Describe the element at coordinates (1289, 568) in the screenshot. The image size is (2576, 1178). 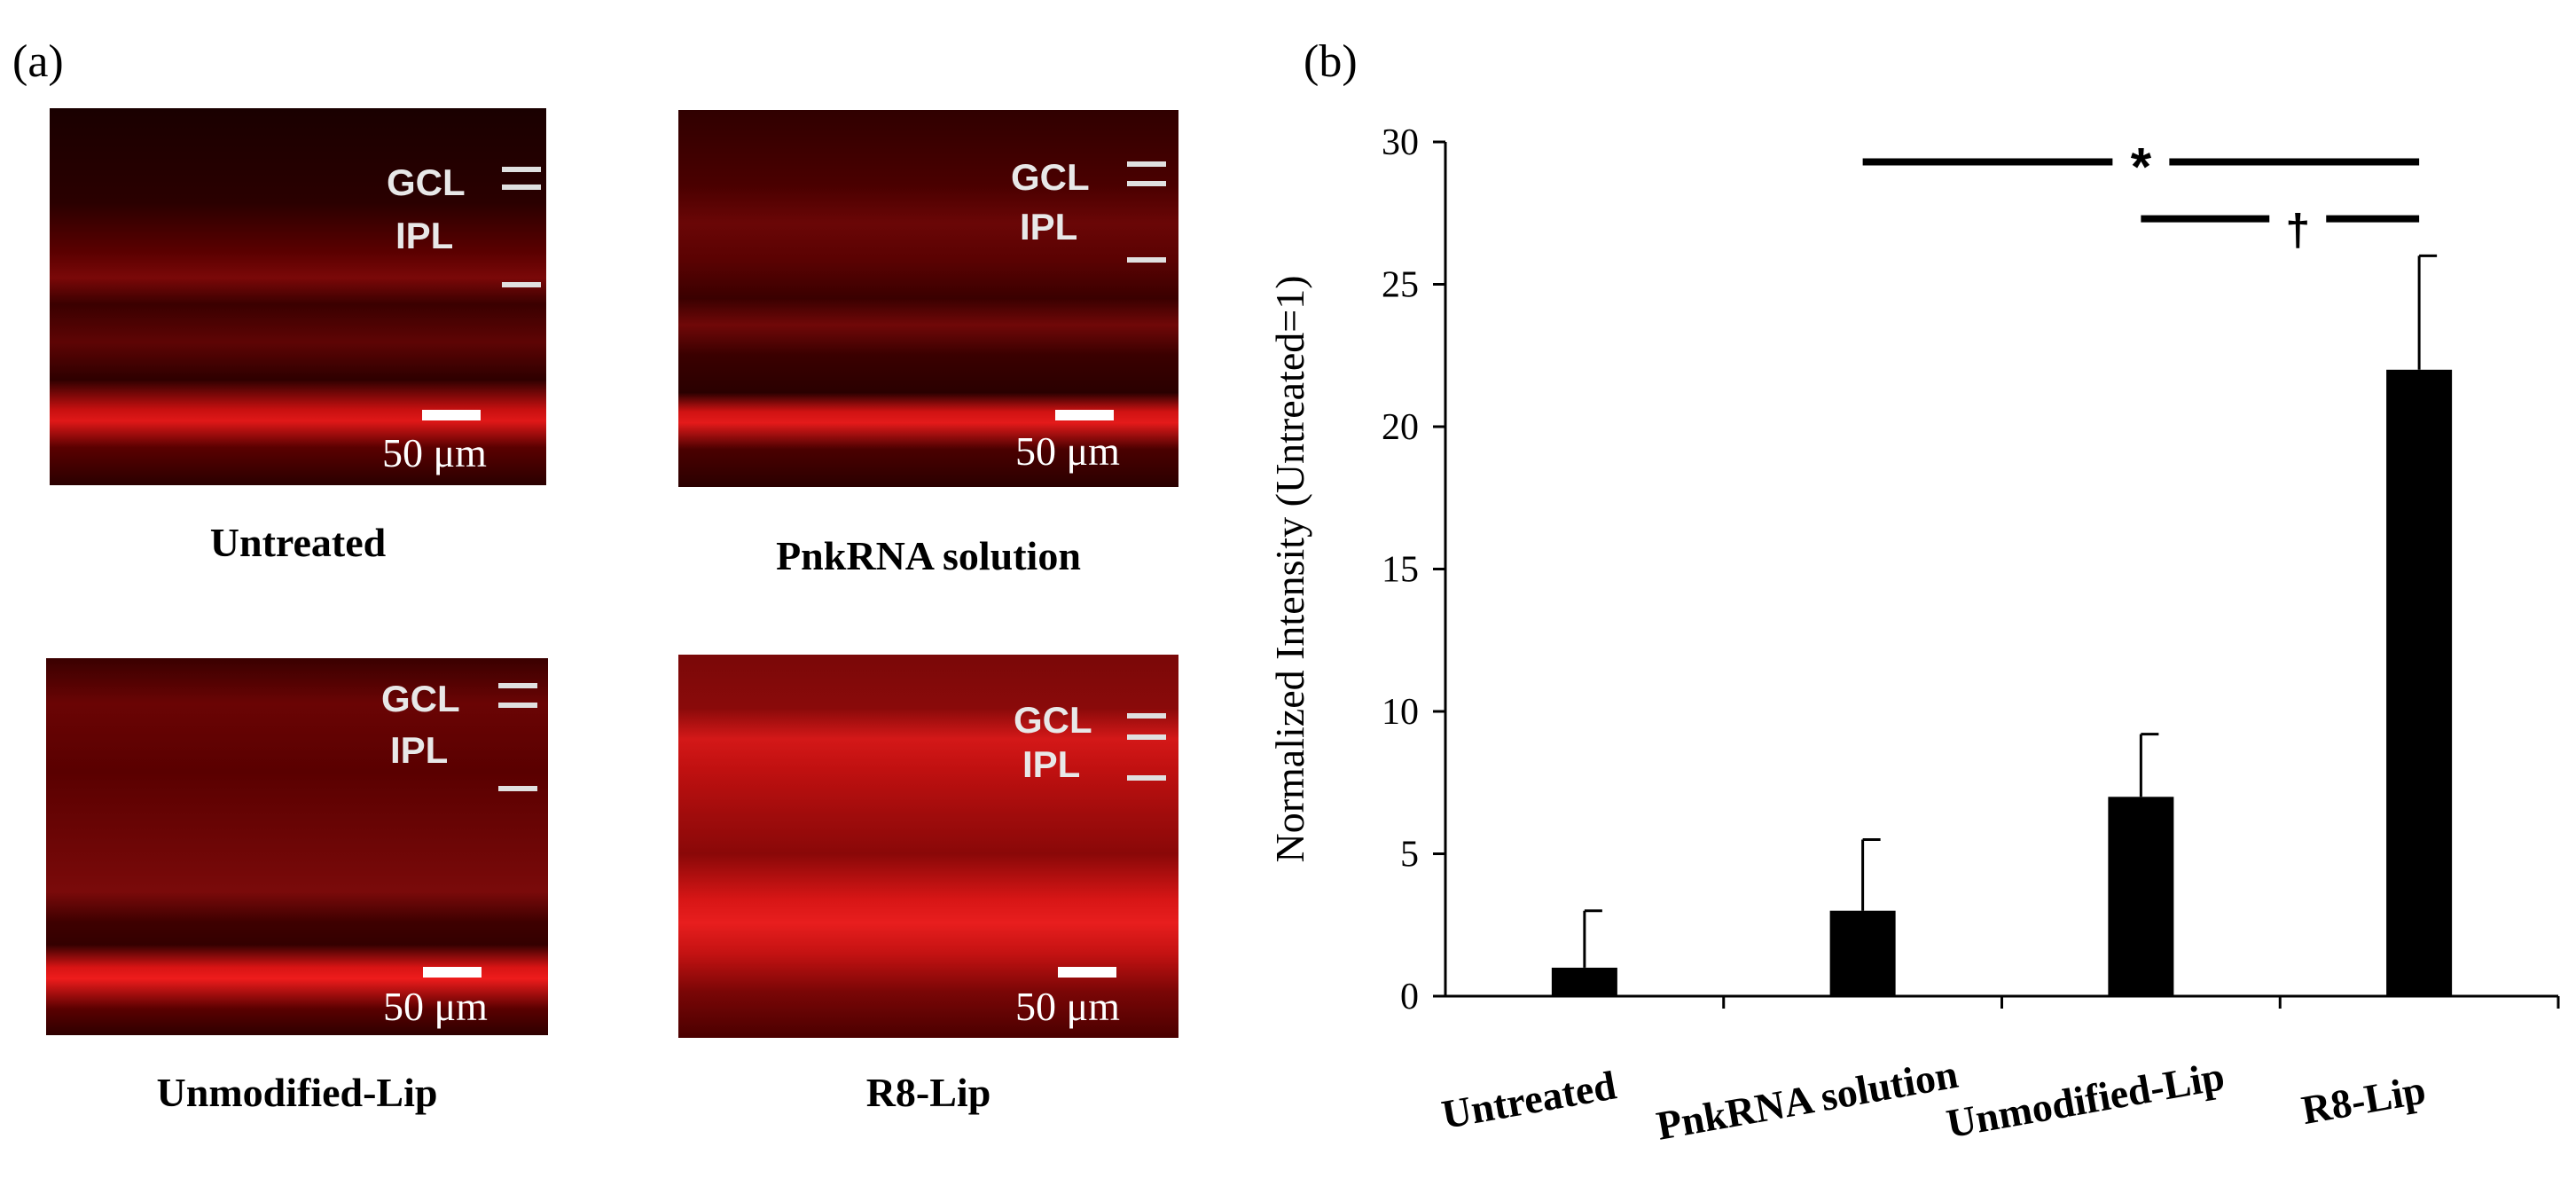
I see `y-axis-label: Normalized Intensity (Untreated=1)` at that location.